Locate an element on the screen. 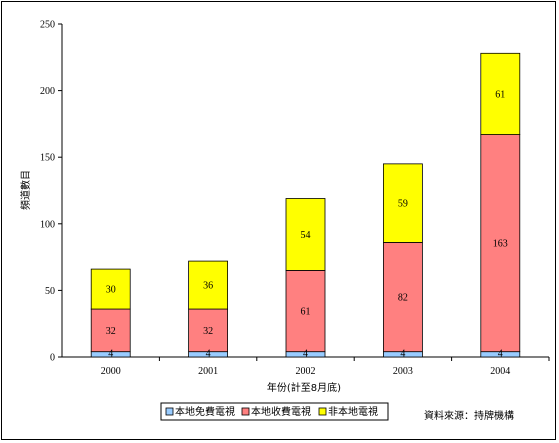 Image resolution: width=559 pixels, height=443 pixels. data-label: 82 is located at coordinates (403, 298).